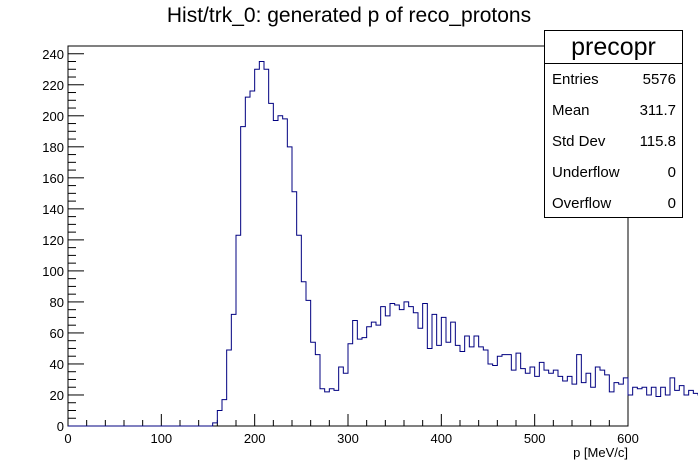 The width and height of the screenshot is (698, 474). I want to click on x-tick-label: 300, so click(348, 438).